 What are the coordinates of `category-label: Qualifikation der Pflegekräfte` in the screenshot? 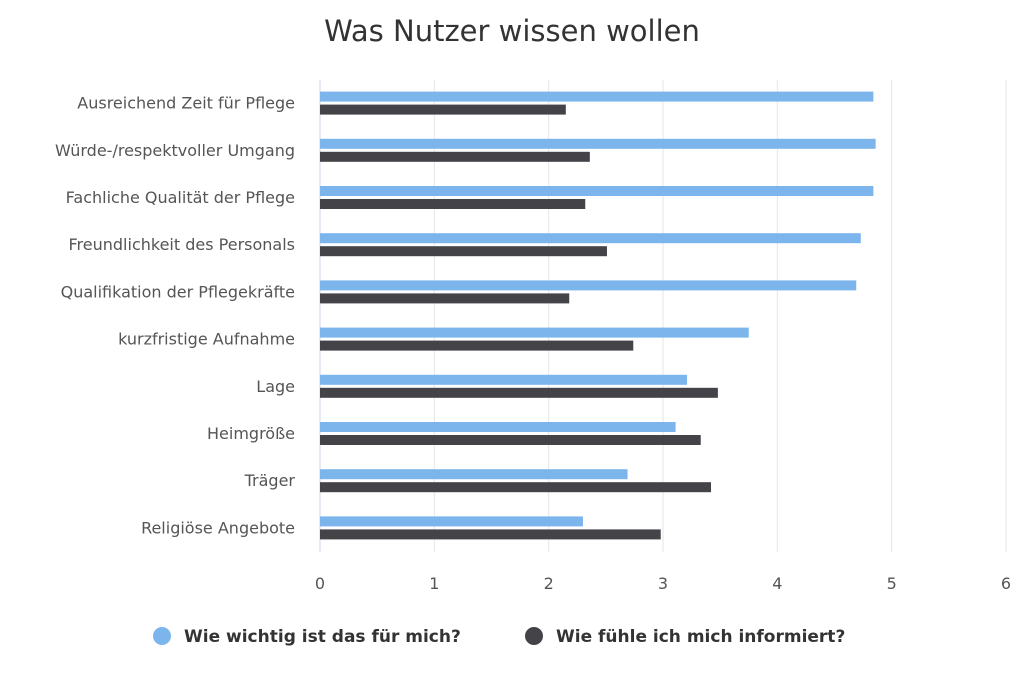 It's located at (178, 291).